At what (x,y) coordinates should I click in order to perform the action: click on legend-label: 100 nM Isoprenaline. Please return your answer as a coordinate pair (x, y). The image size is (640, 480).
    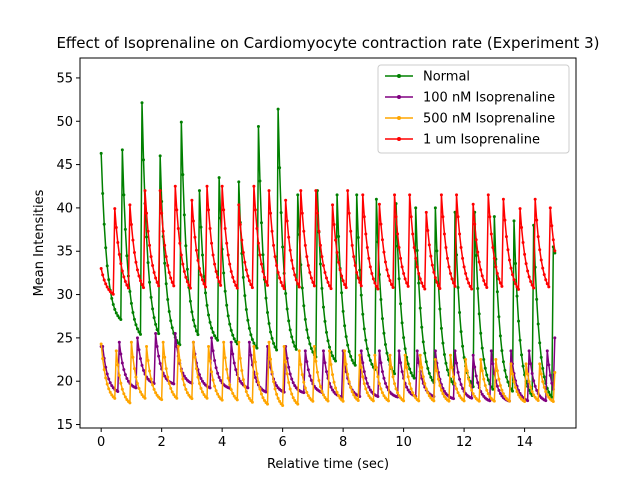
    Looking at the image, I should click on (489, 98).